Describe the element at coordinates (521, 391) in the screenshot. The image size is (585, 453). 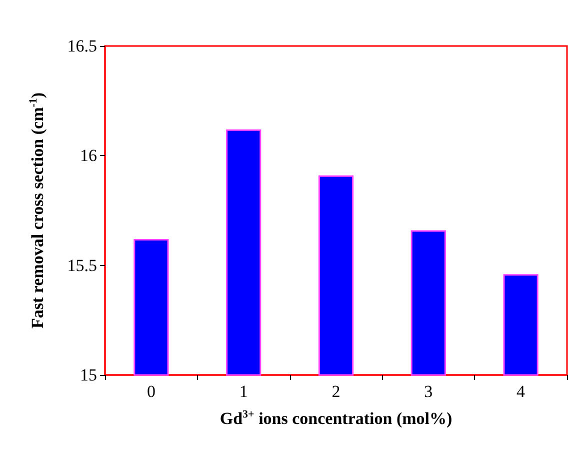
I see `x-tick-label: 4` at that location.